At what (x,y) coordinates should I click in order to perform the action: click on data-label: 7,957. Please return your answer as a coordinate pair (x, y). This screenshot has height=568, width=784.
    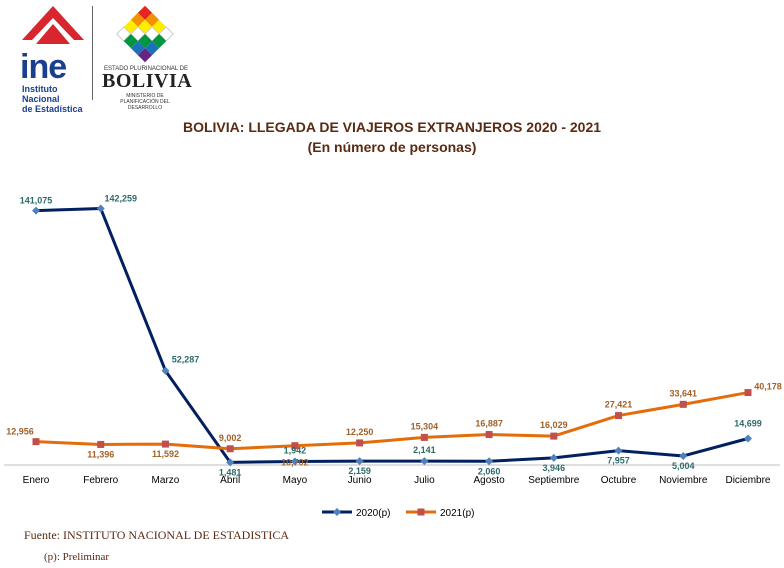
    Looking at the image, I should click on (618, 461).